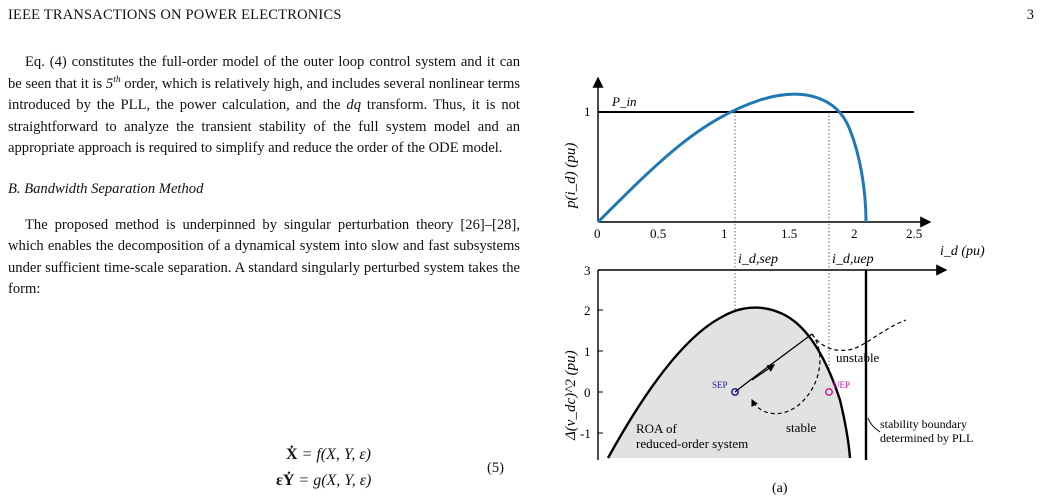  Describe the element at coordinates (841, 385) in the screenshot. I see `uep-label: UEP` at that location.